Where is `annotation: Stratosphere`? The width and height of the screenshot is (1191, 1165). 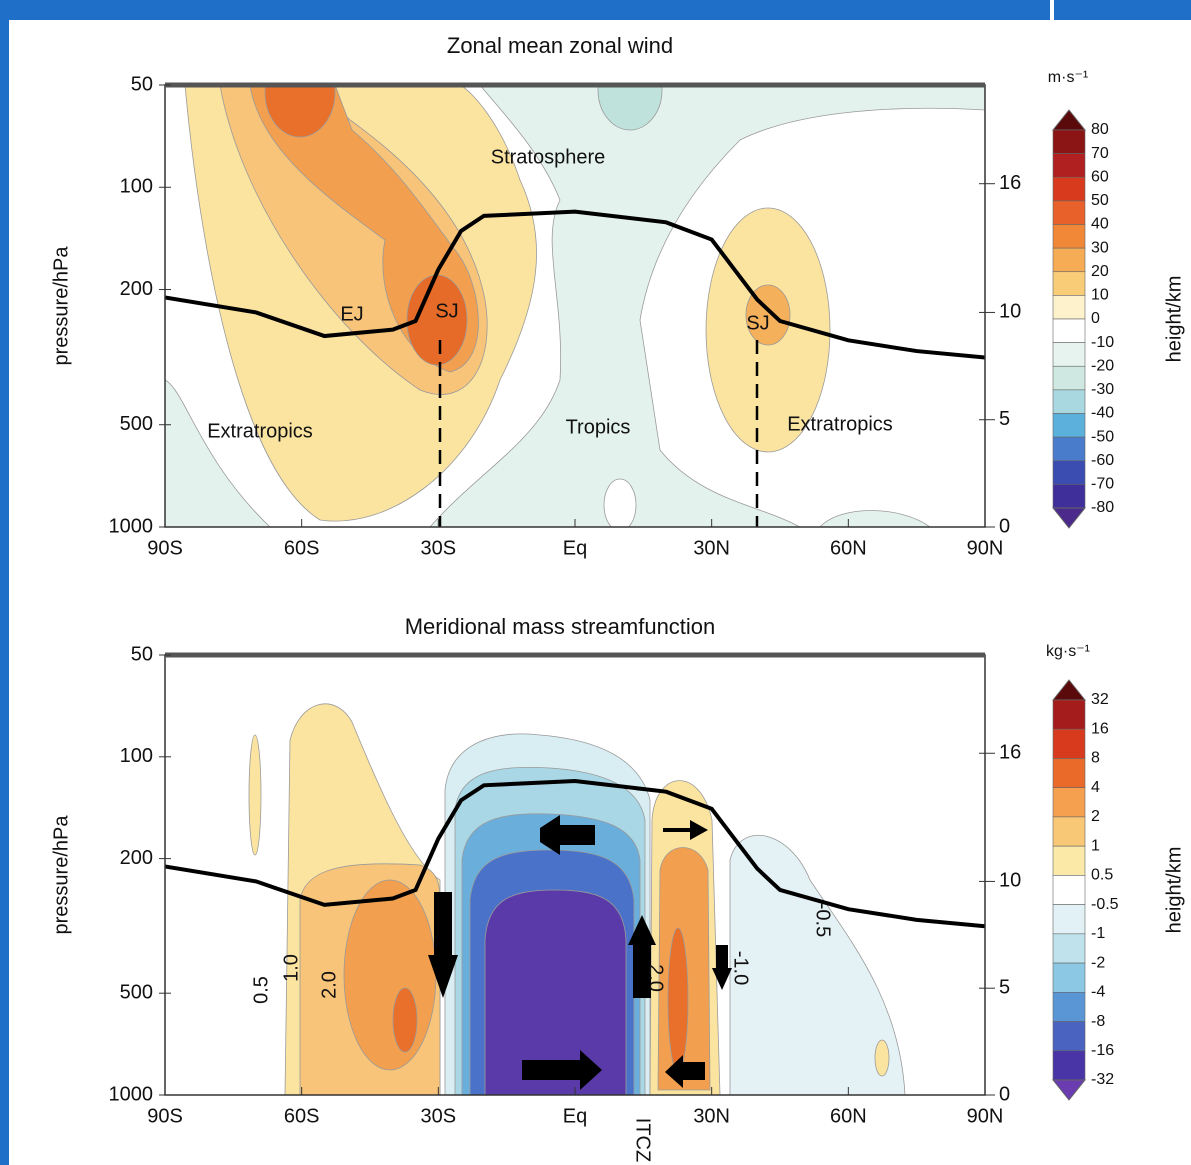 annotation: Stratosphere is located at coordinates (548, 157).